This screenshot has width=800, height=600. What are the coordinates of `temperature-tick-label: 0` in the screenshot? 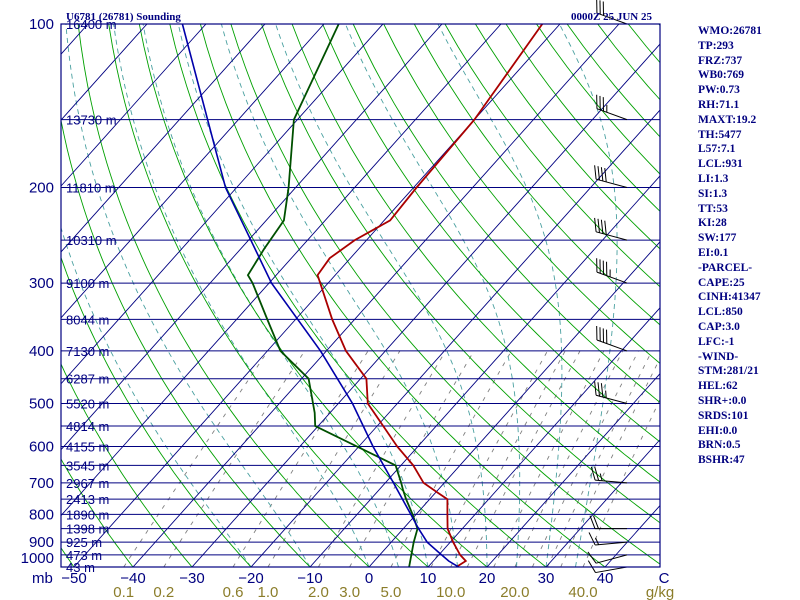 It's located at (369, 578).